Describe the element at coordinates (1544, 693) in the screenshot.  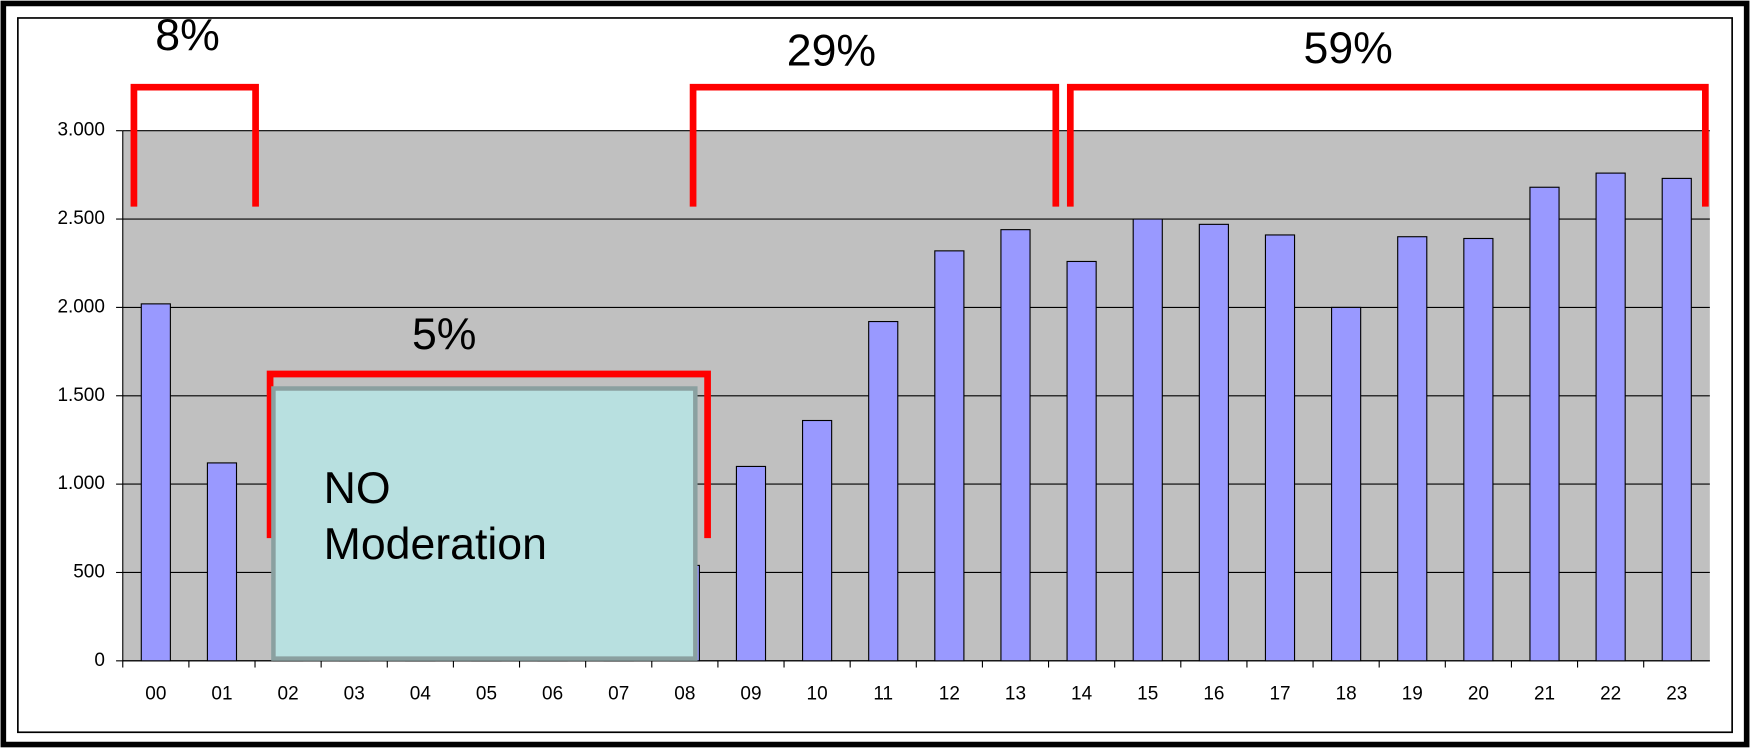
I see `x-tick-label: 21` at that location.